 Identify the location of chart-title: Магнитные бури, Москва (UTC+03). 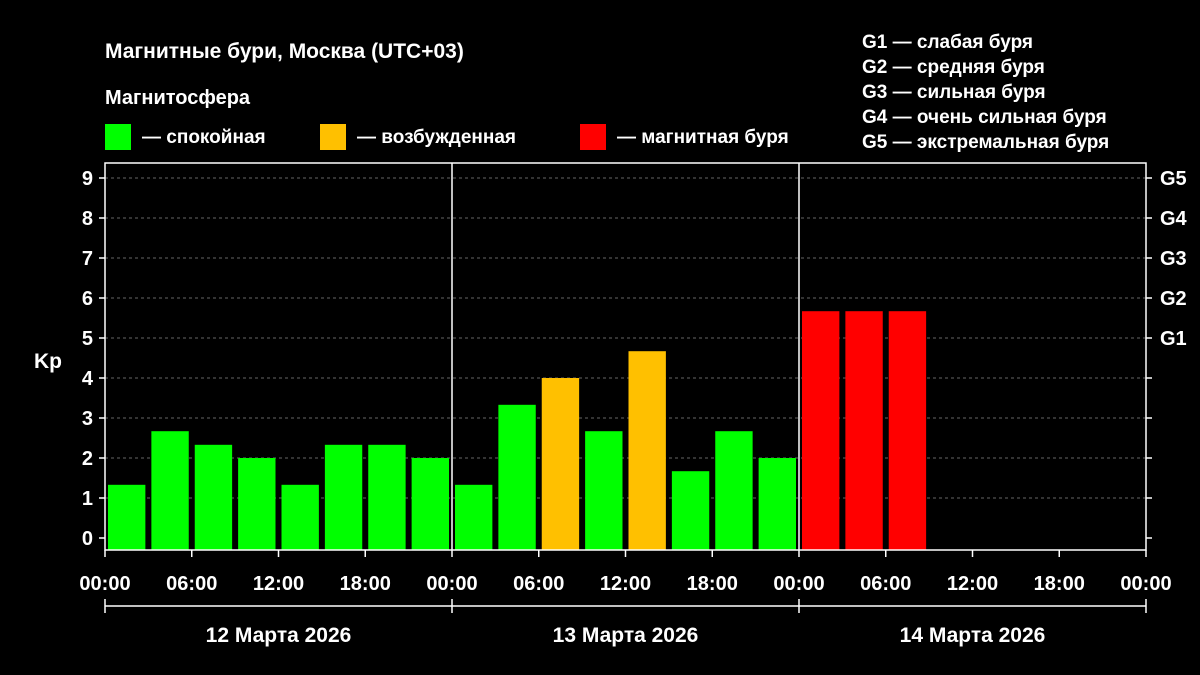
(284, 51).